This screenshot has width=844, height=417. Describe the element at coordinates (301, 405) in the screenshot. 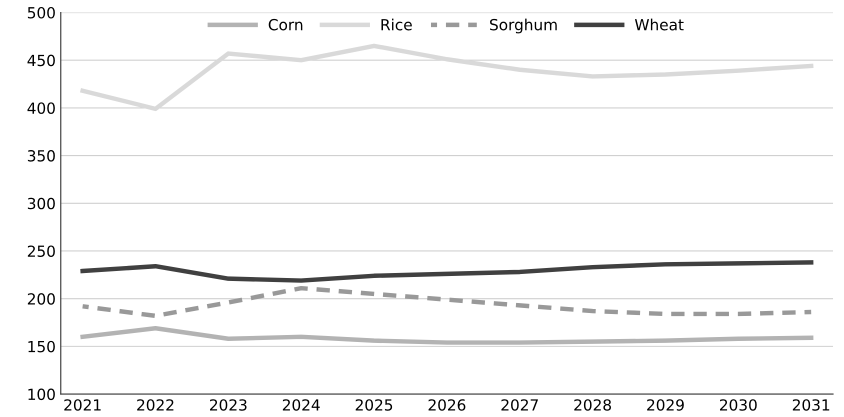

I see `x-tick-label: 2024` at that location.